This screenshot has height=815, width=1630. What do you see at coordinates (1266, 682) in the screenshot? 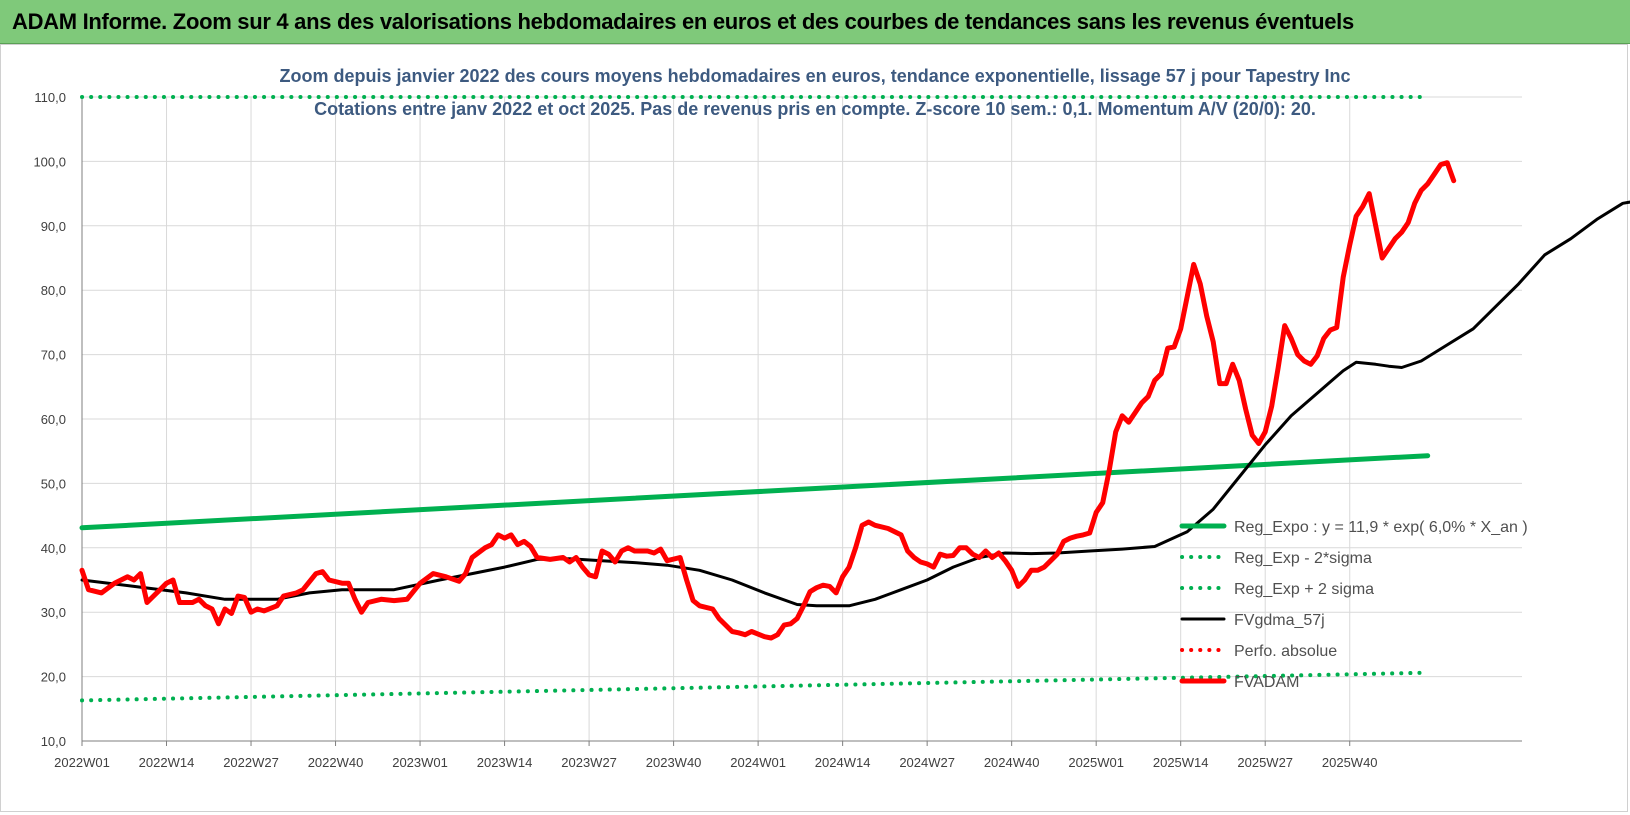
I see `legend-label: FVADAM` at bounding box center [1266, 682].